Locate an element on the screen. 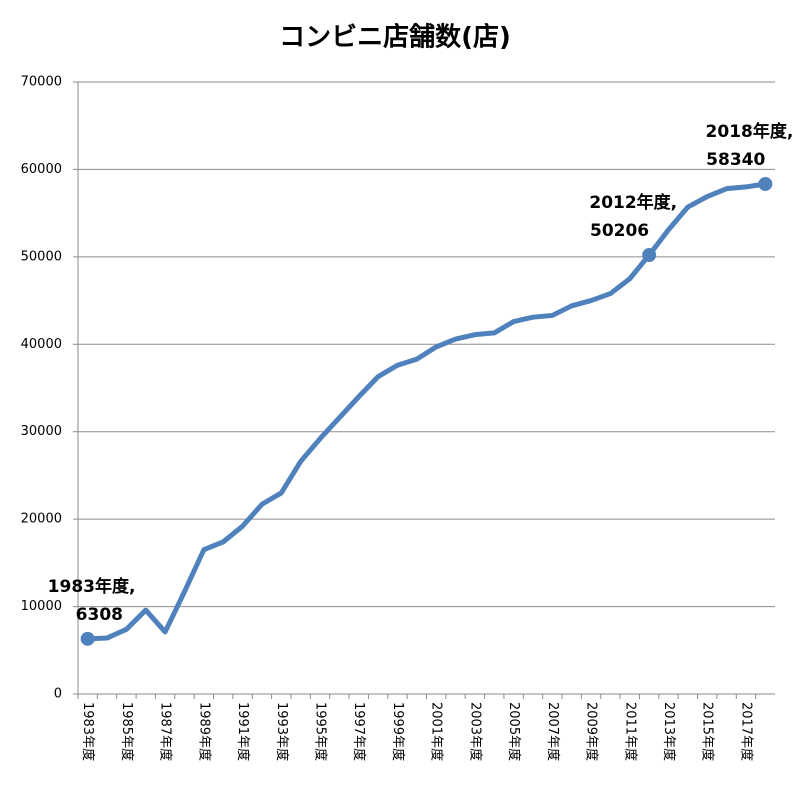 The image size is (800, 796). x-tick-label: 2017年度 is located at coordinates (746, 731).